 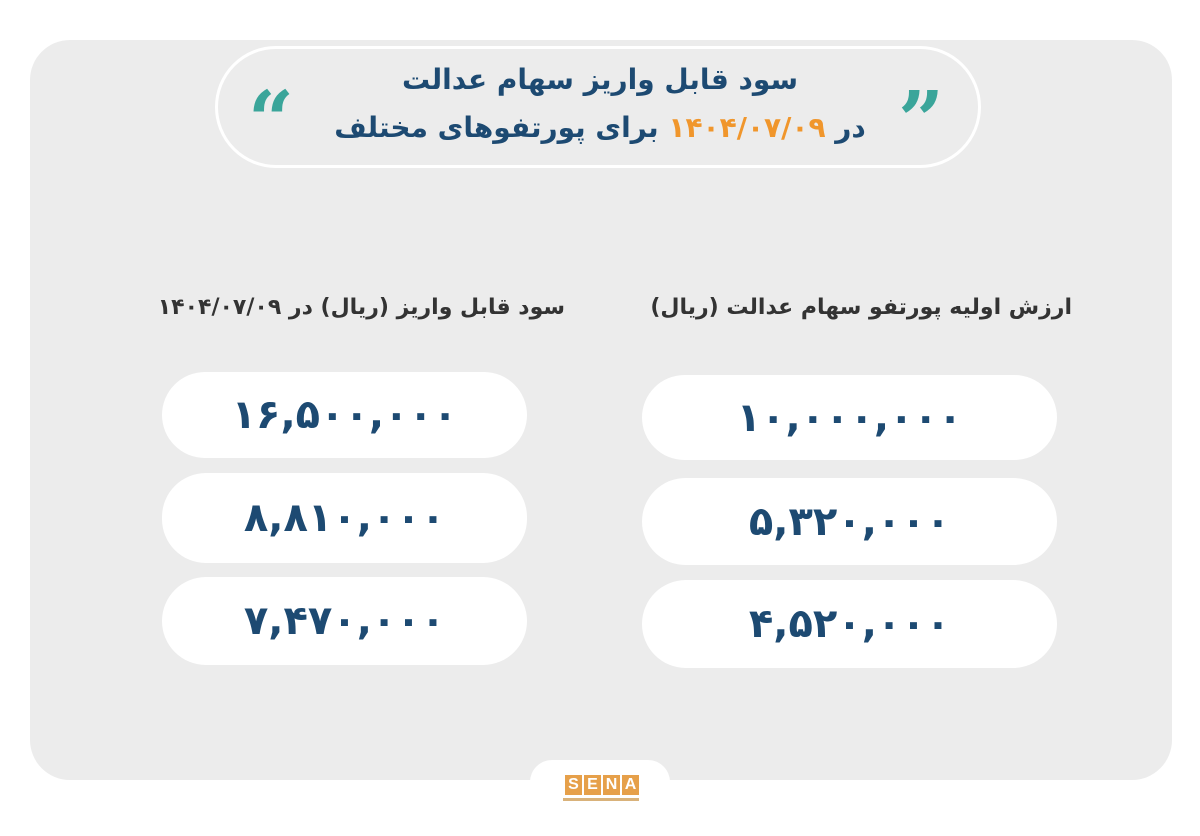 What do you see at coordinates (850, 127) in the screenshot?
I see `title-prefix: در` at bounding box center [850, 127].